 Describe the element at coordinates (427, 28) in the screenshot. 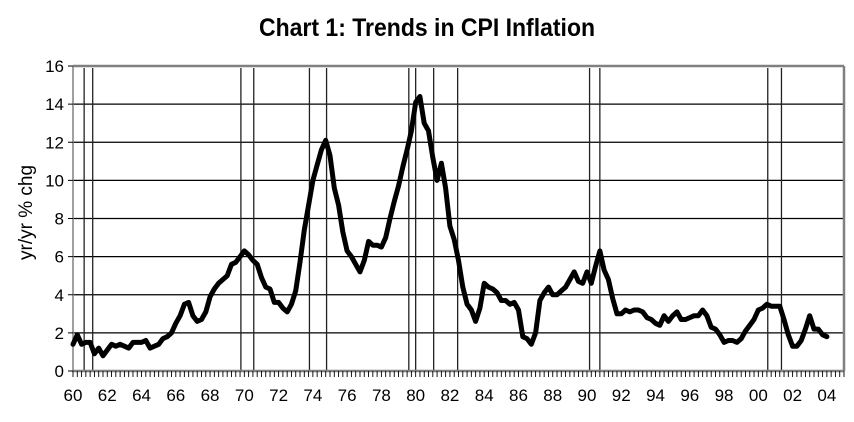

I see `chart-title: Chart 1: Trends in CPI Inflation` at that location.